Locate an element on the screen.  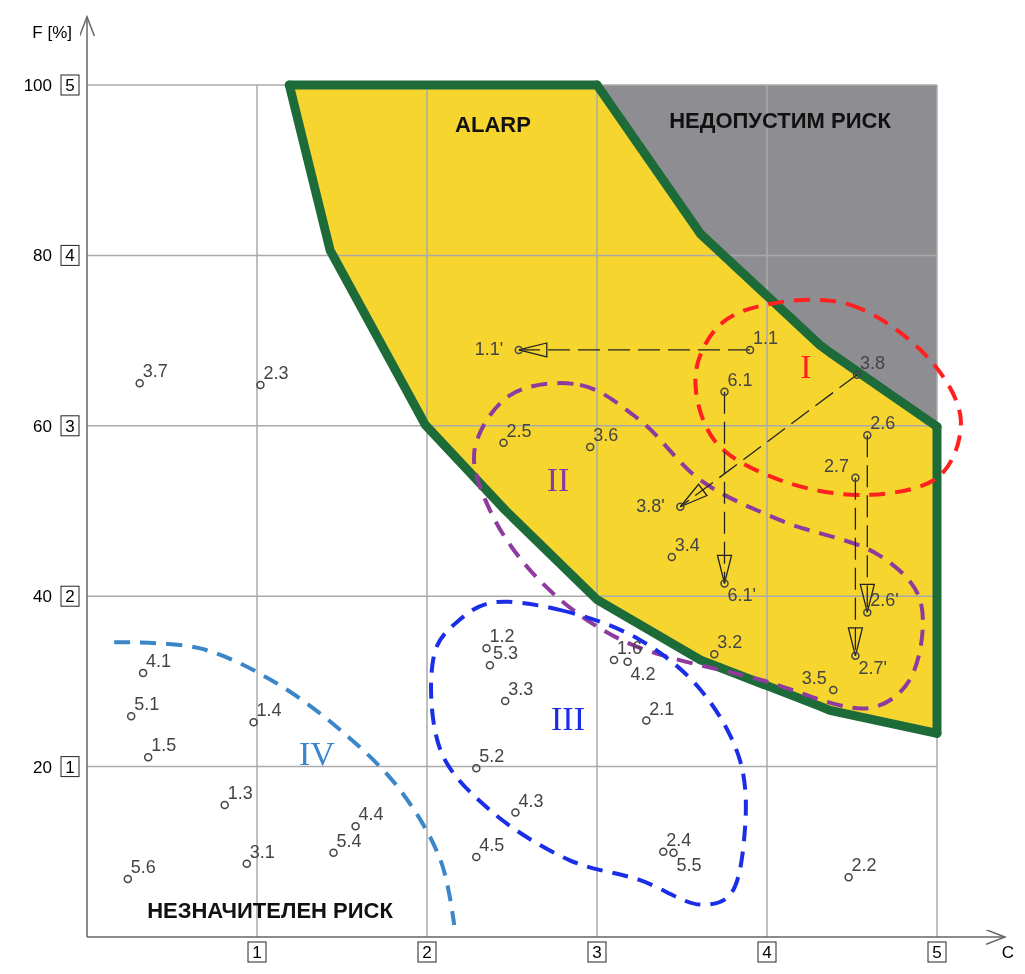
series-label: 1.1' is located at coordinates (489, 348).